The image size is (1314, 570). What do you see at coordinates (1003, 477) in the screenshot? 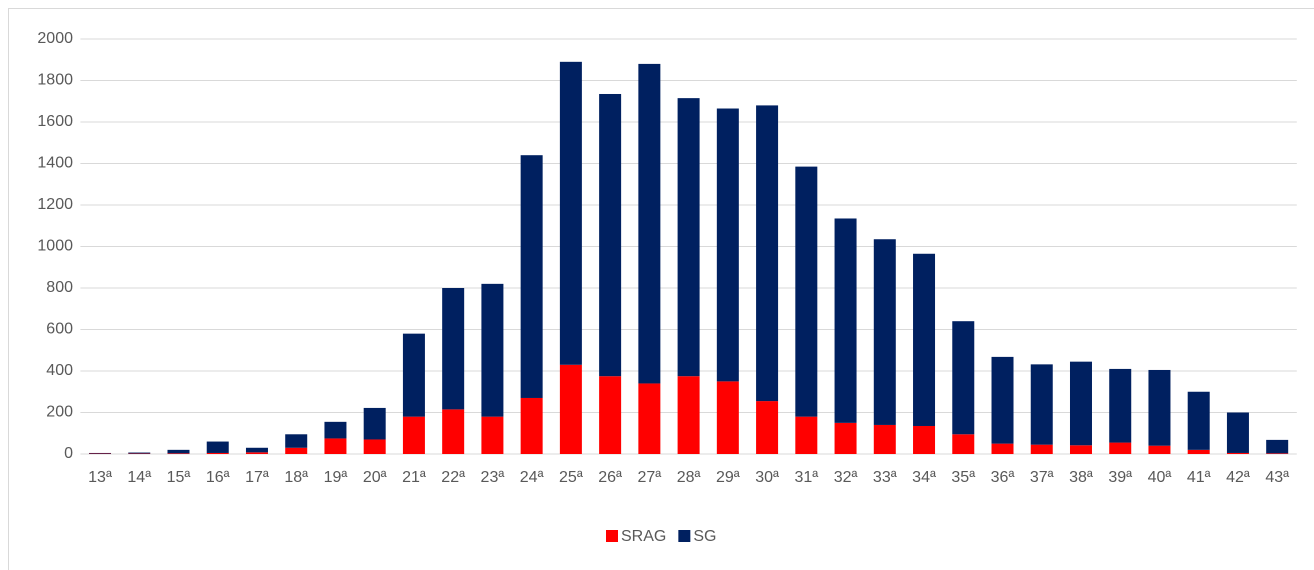
I see `x-tick-label: 36ª` at bounding box center [1003, 477].